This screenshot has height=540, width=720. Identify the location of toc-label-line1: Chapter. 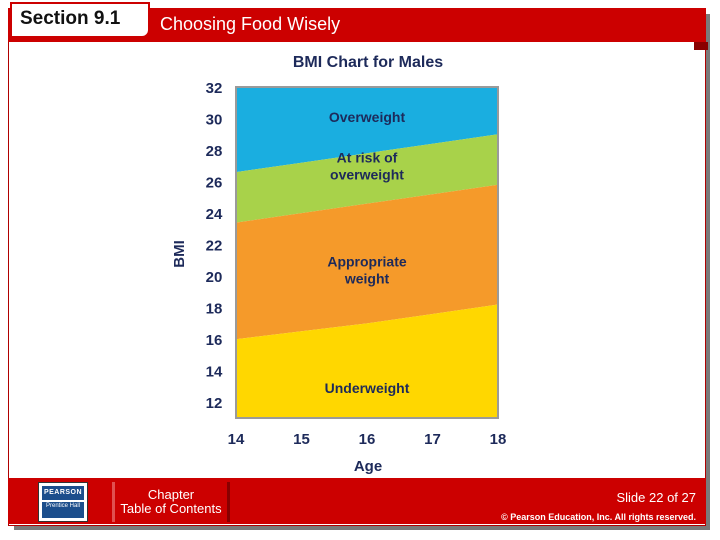
(171, 494).